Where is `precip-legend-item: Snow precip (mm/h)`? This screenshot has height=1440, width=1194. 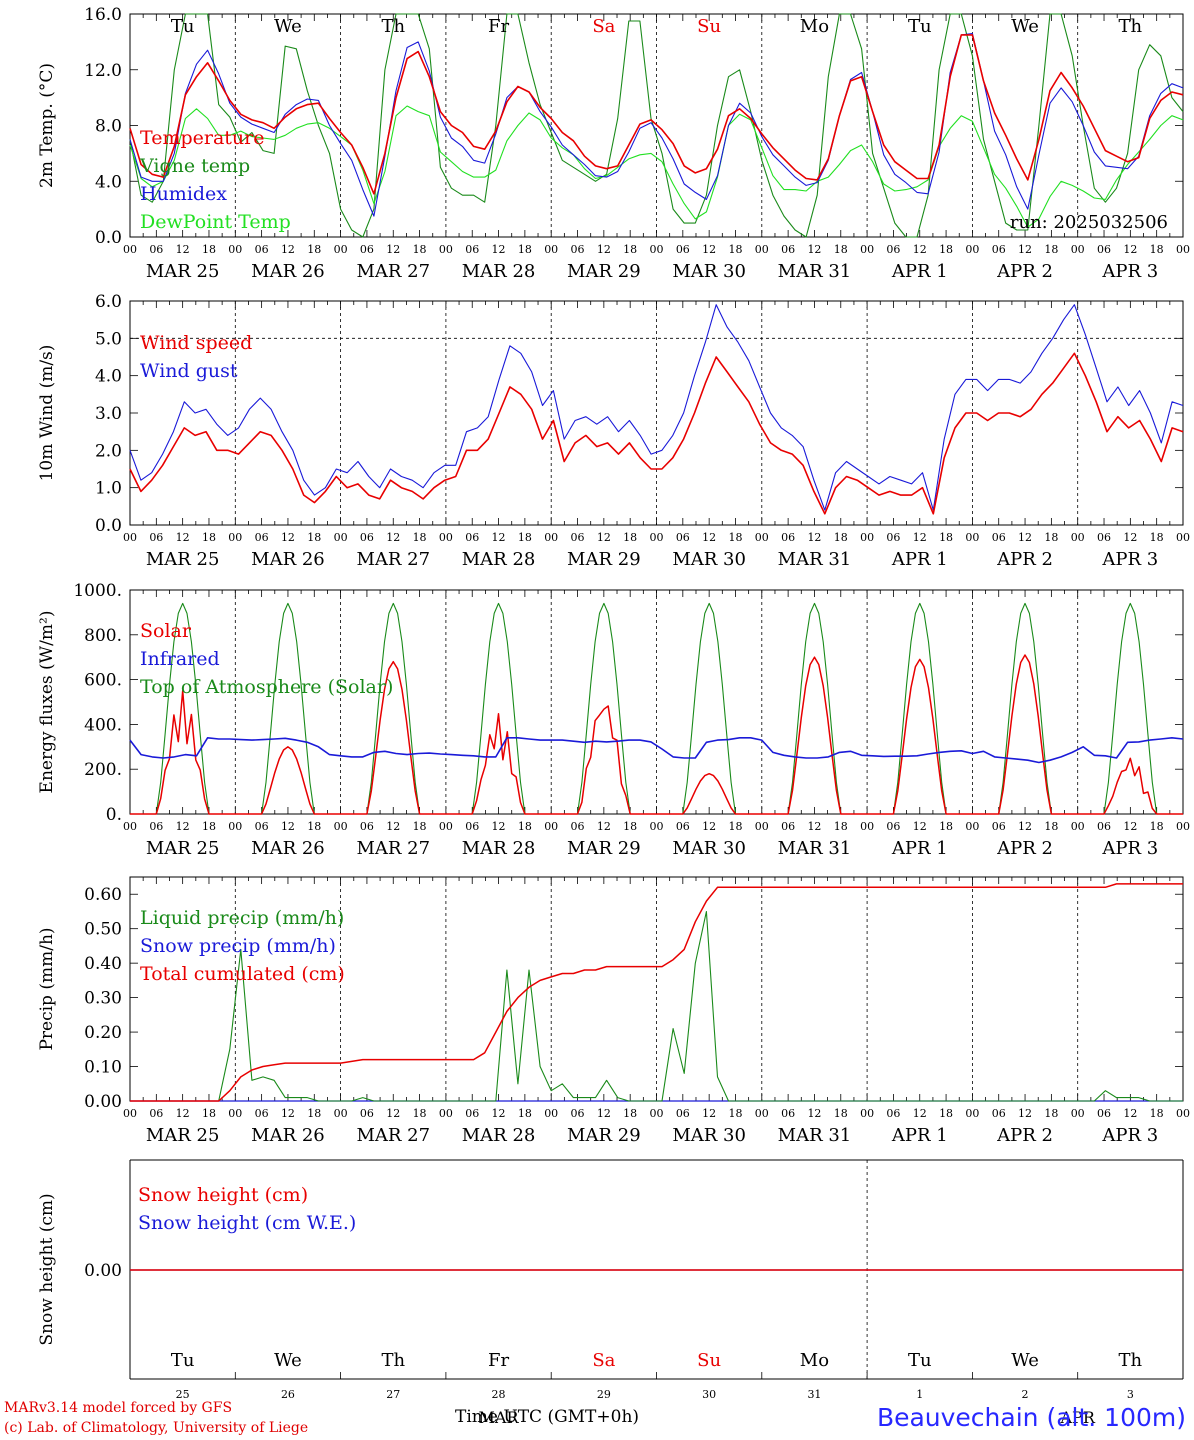
precip-legend-item: Snow precip (mm/h) is located at coordinates (238, 946).